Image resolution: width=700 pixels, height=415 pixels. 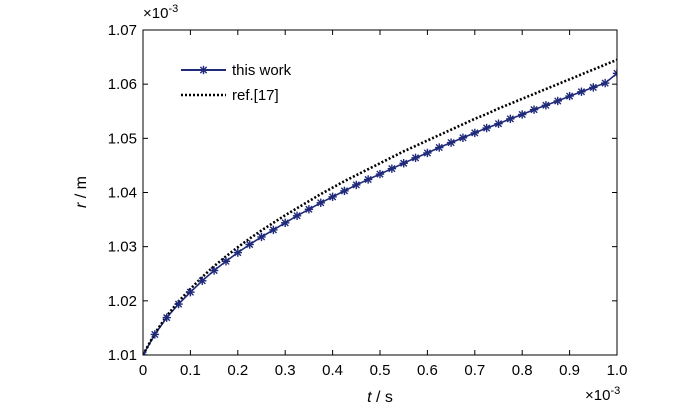 I want to click on y-tick-label: 1.02, so click(x=122, y=301).